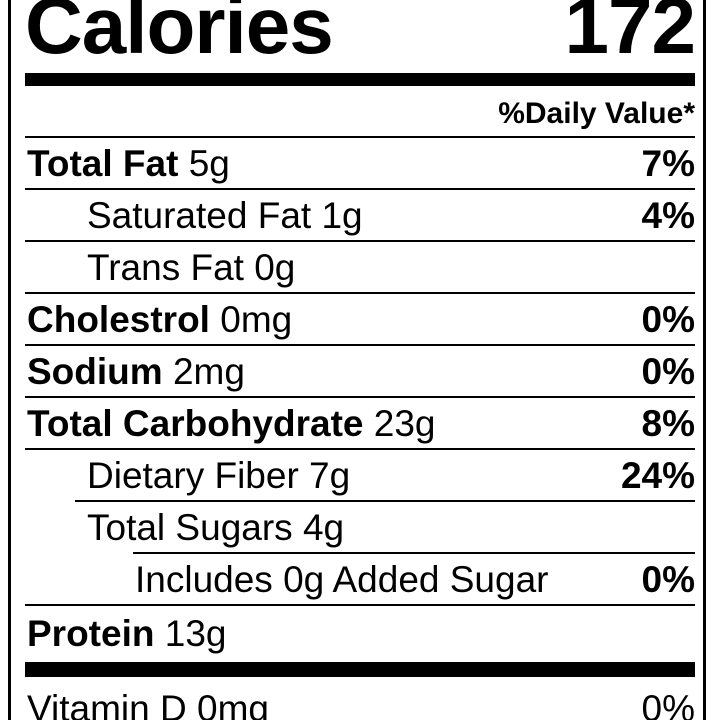 Image resolution: width=720 pixels, height=720 pixels. I want to click on nutrient-text: Cholestrol 0mg, so click(158, 320).